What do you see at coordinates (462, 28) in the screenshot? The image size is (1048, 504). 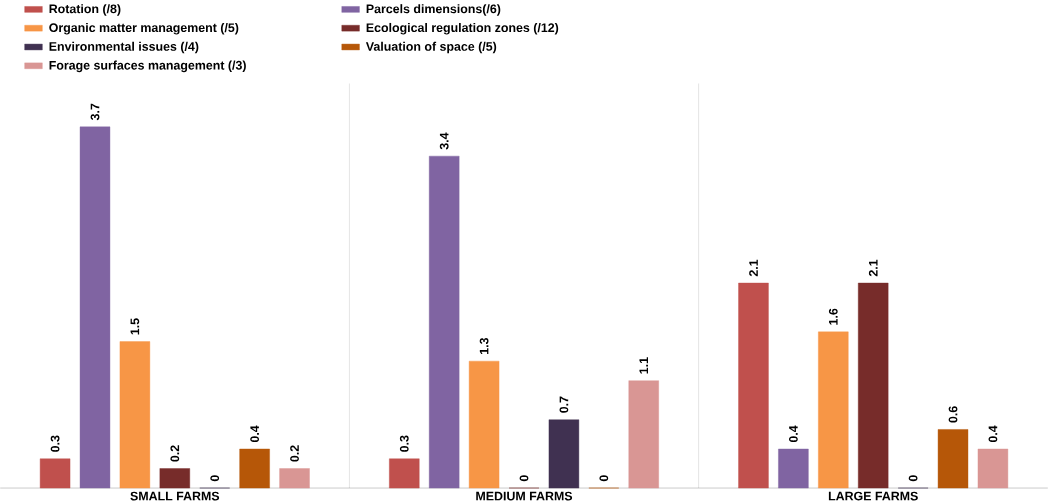 I see `legend-label: Ecological regulation zones (/12)` at bounding box center [462, 28].